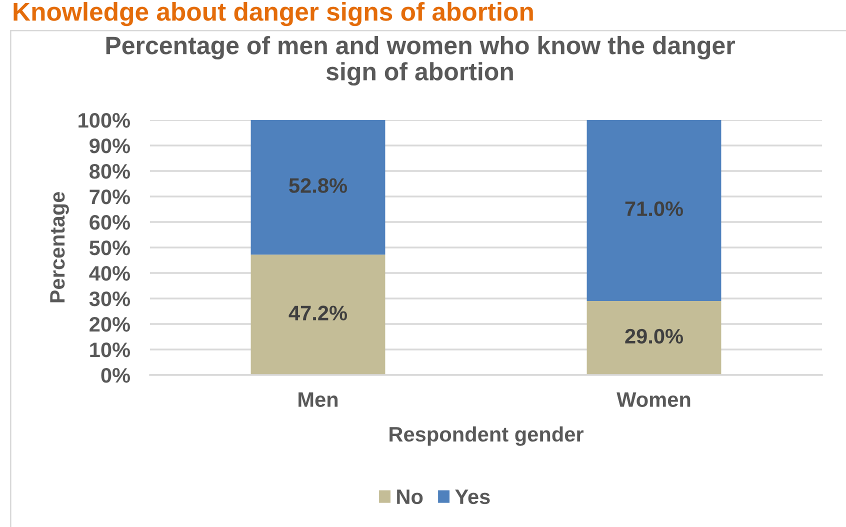 The width and height of the screenshot is (846, 527). I want to click on legend-label: Yes, so click(472, 497).